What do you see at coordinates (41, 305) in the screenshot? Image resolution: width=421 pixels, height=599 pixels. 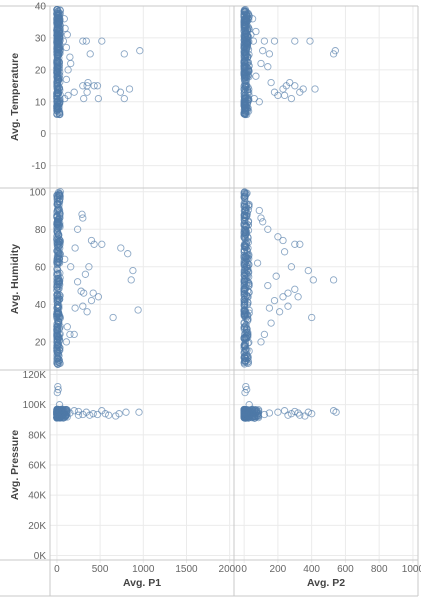 I see `y-tick-label: 40` at bounding box center [41, 305].